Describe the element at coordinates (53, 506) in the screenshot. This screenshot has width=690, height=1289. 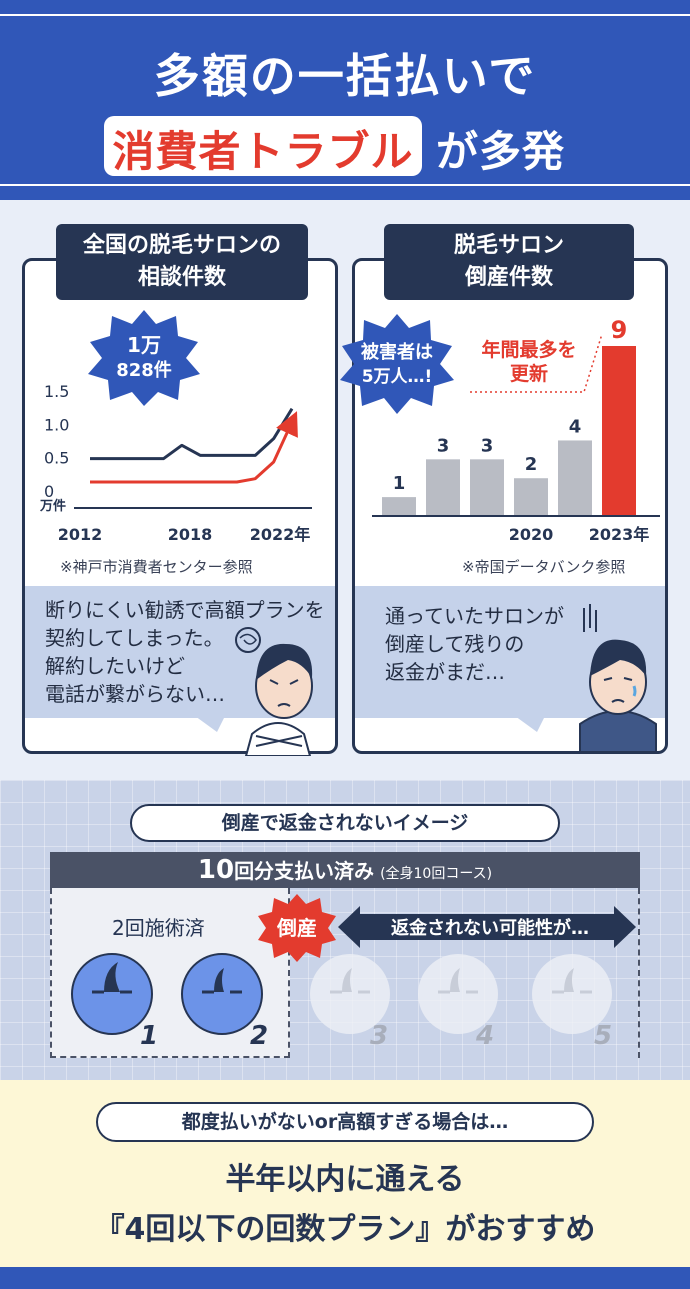
I see `y-unit-label: 万件` at that location.